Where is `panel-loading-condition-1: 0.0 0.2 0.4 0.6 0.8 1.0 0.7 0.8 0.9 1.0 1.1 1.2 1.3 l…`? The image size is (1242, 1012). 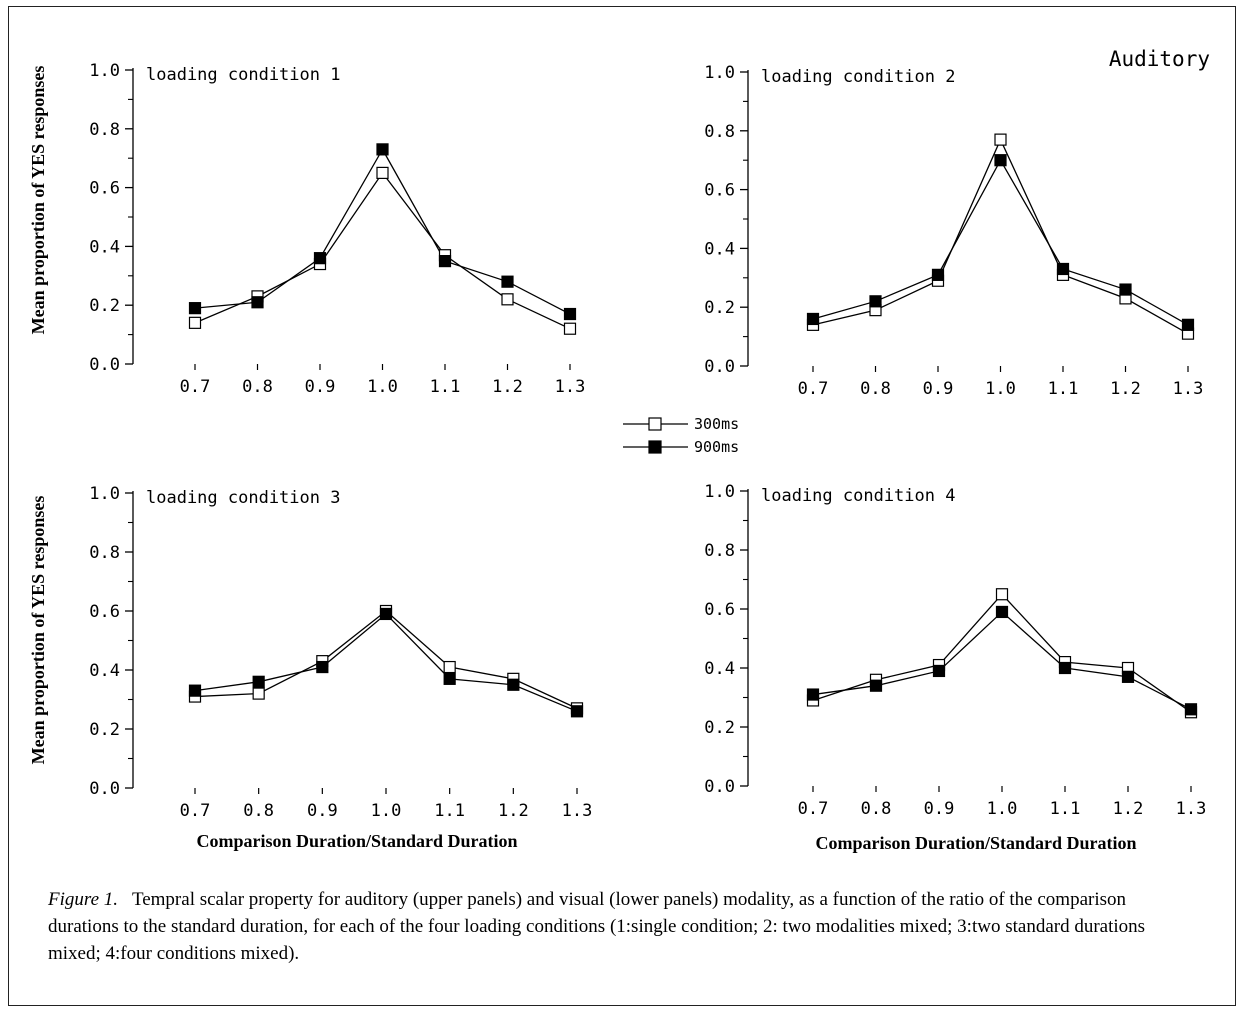
panel-loading-condition-1: 0.0 0.2 0.4 0.6 0.8 1.0 0.7 0.8 0.9 1.0 1.1 1.2 1.3 l… is located at coordinates (337, 229).